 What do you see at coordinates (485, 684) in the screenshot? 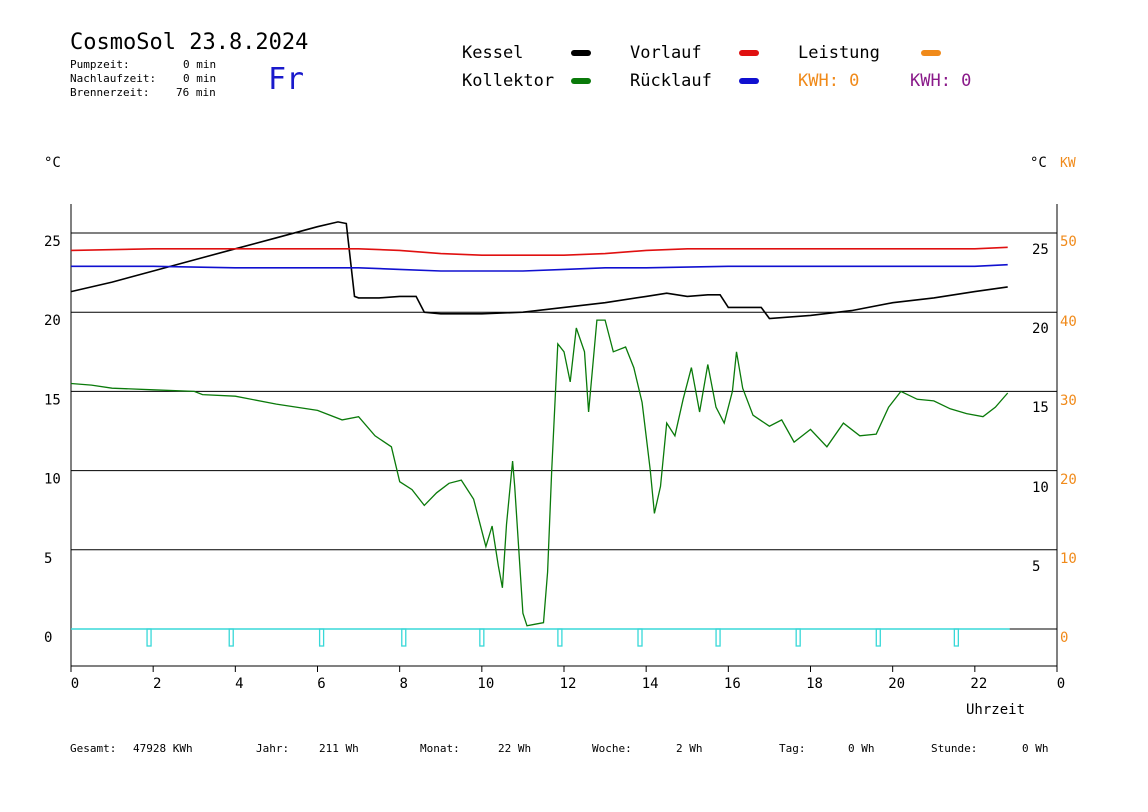
I see `x-tick-label: 10` at bounding box center [485, 684].